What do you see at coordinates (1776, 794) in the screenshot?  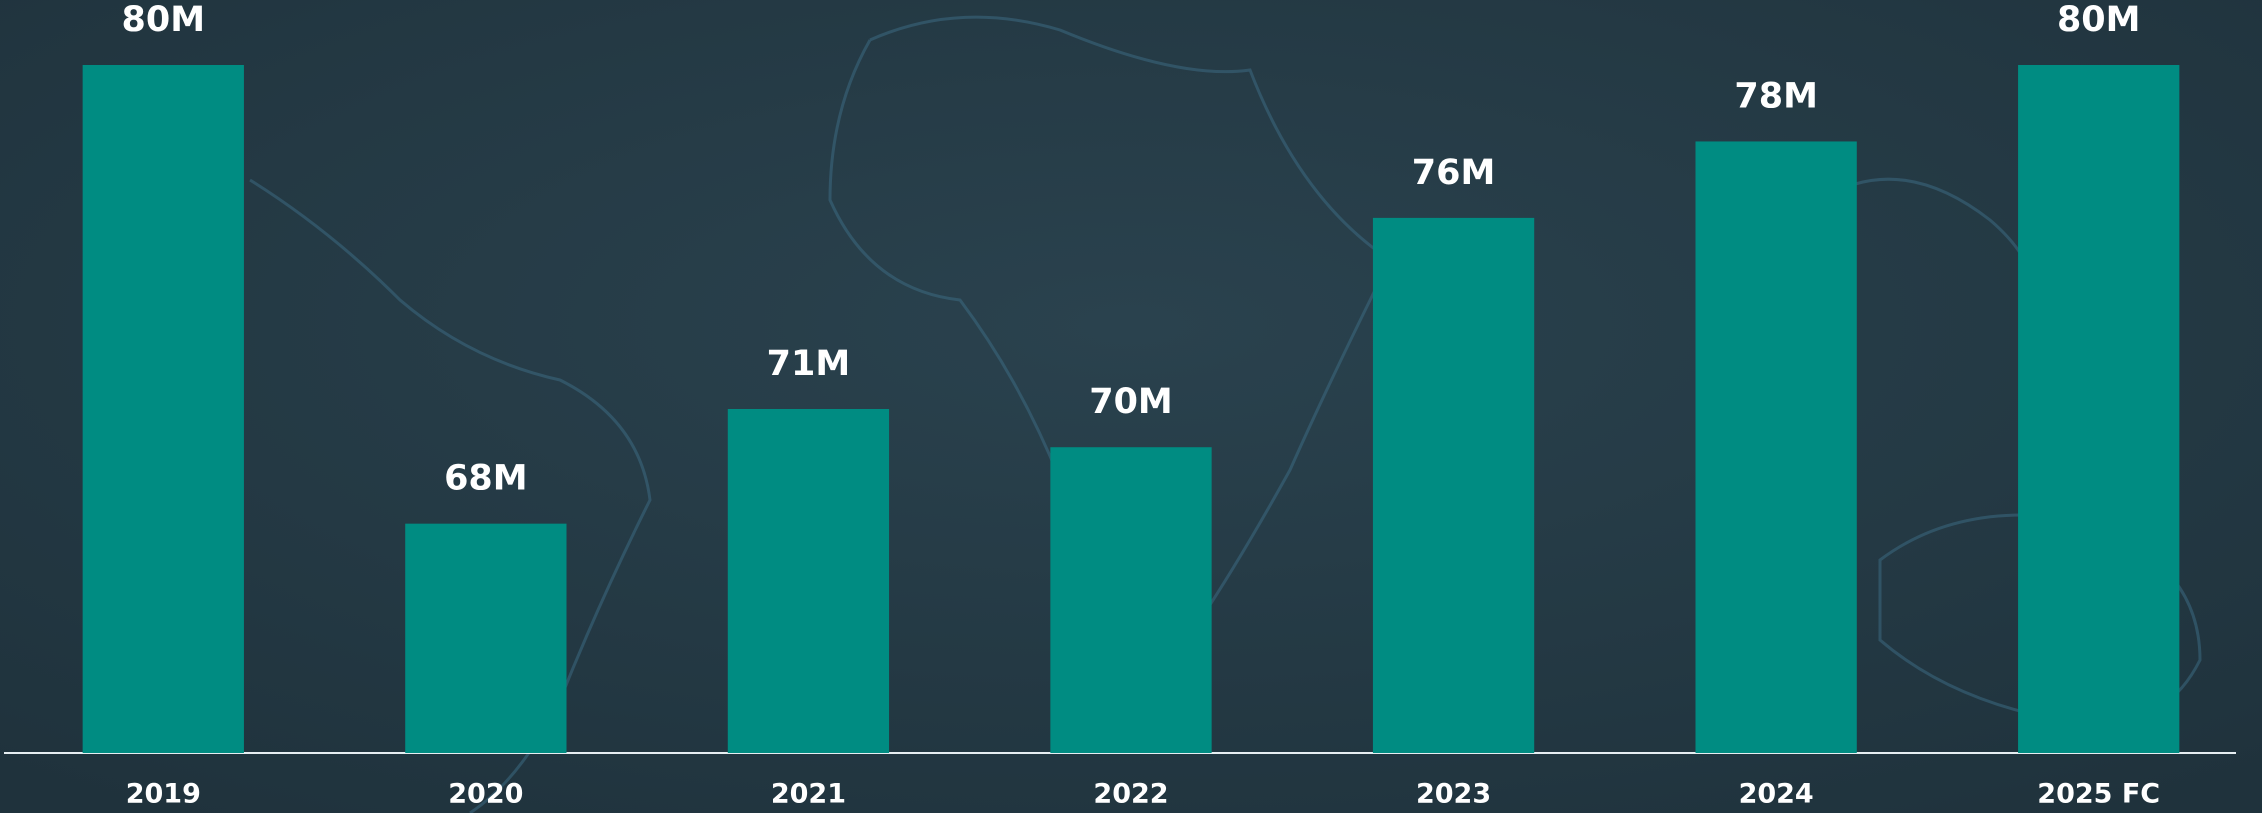 I see `x-tick-label: 2024` at bounding box center [1776, 794].